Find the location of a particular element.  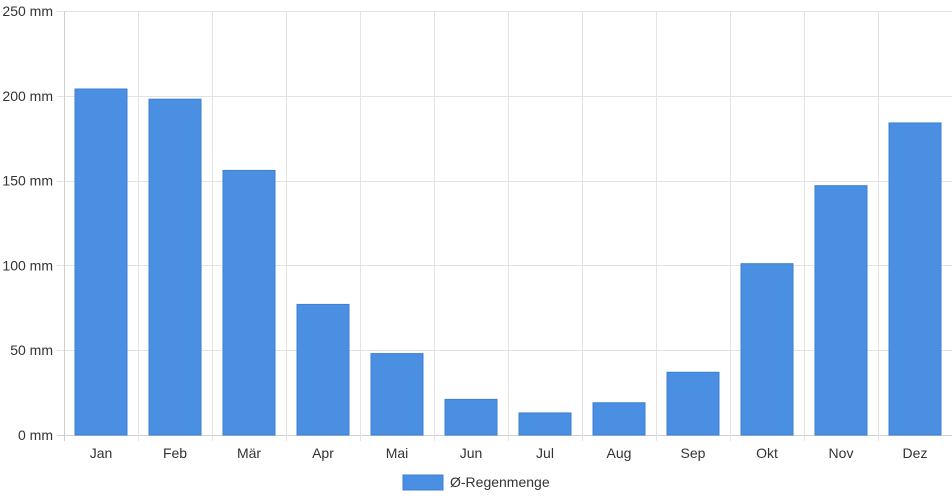

bar-jan is located at coordinates (101, 262).